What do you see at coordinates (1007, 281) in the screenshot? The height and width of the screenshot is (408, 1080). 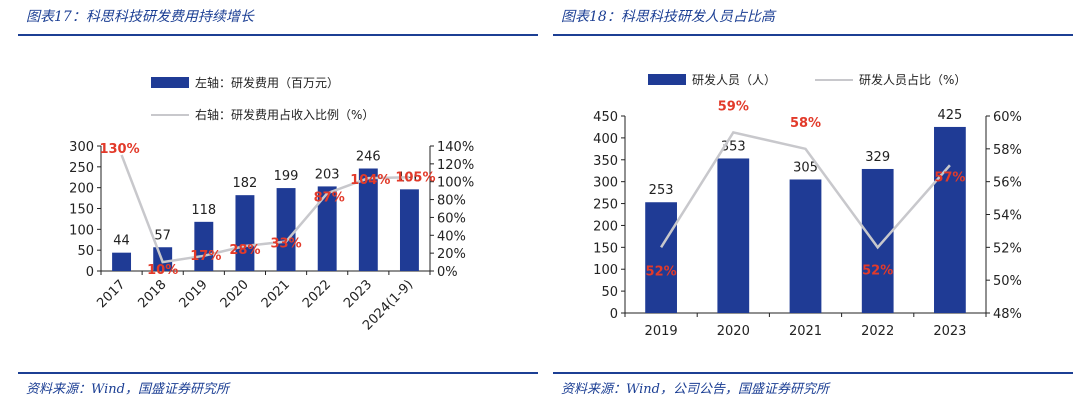 I see `right-axis-tick-label: 50%` at bounding box center [1007, 281].